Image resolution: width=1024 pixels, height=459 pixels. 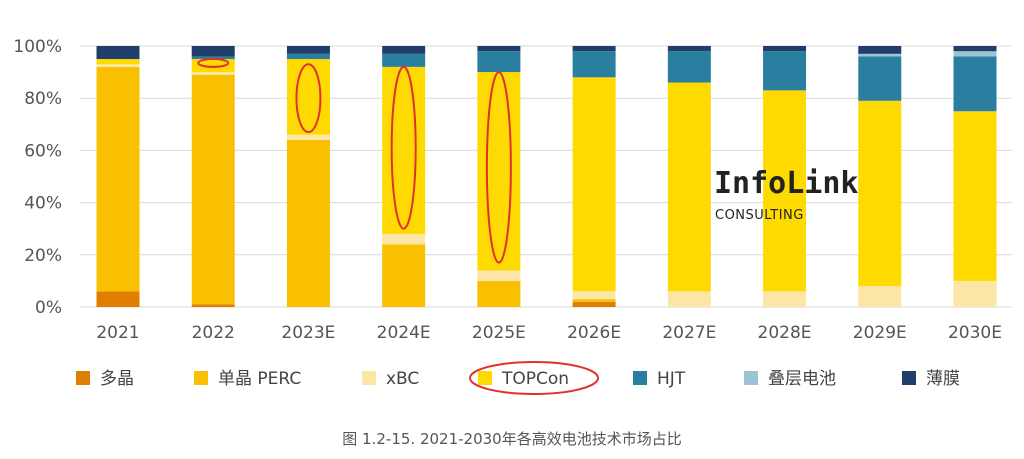 I want to click on y-tick-label: 100%, so click(x=37, y=47).